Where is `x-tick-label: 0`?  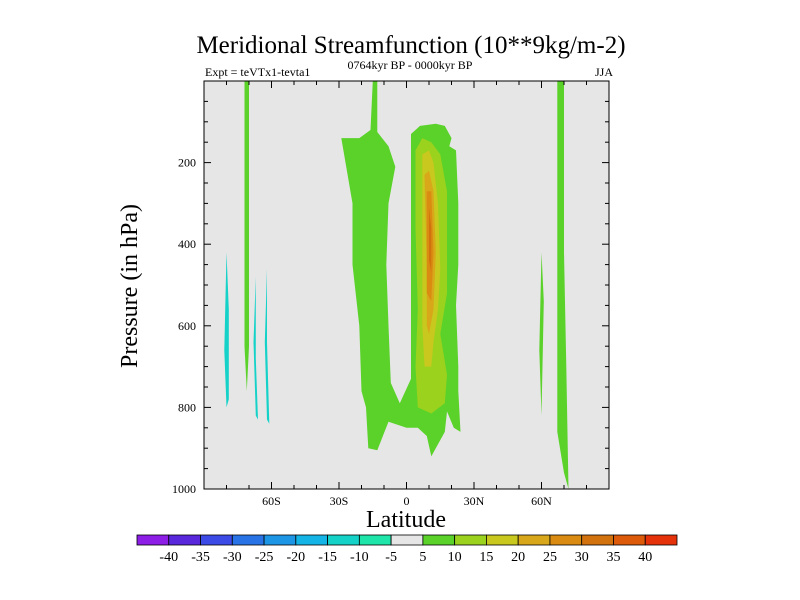
x-tick-label: 0 is located at coordinates (407, 501).